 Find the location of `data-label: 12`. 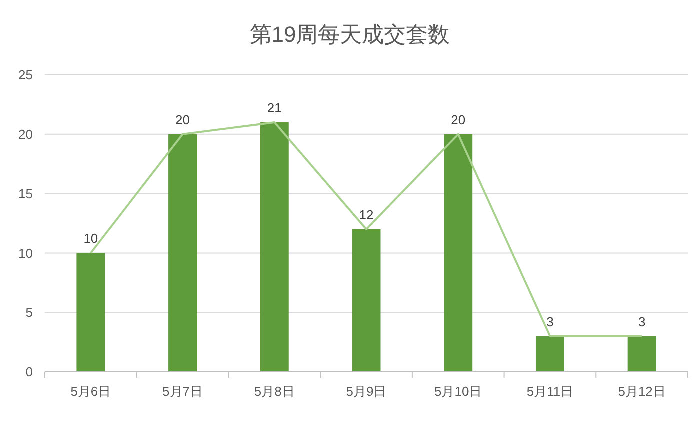

data-label: 12 is located at coordinates (366, 214).